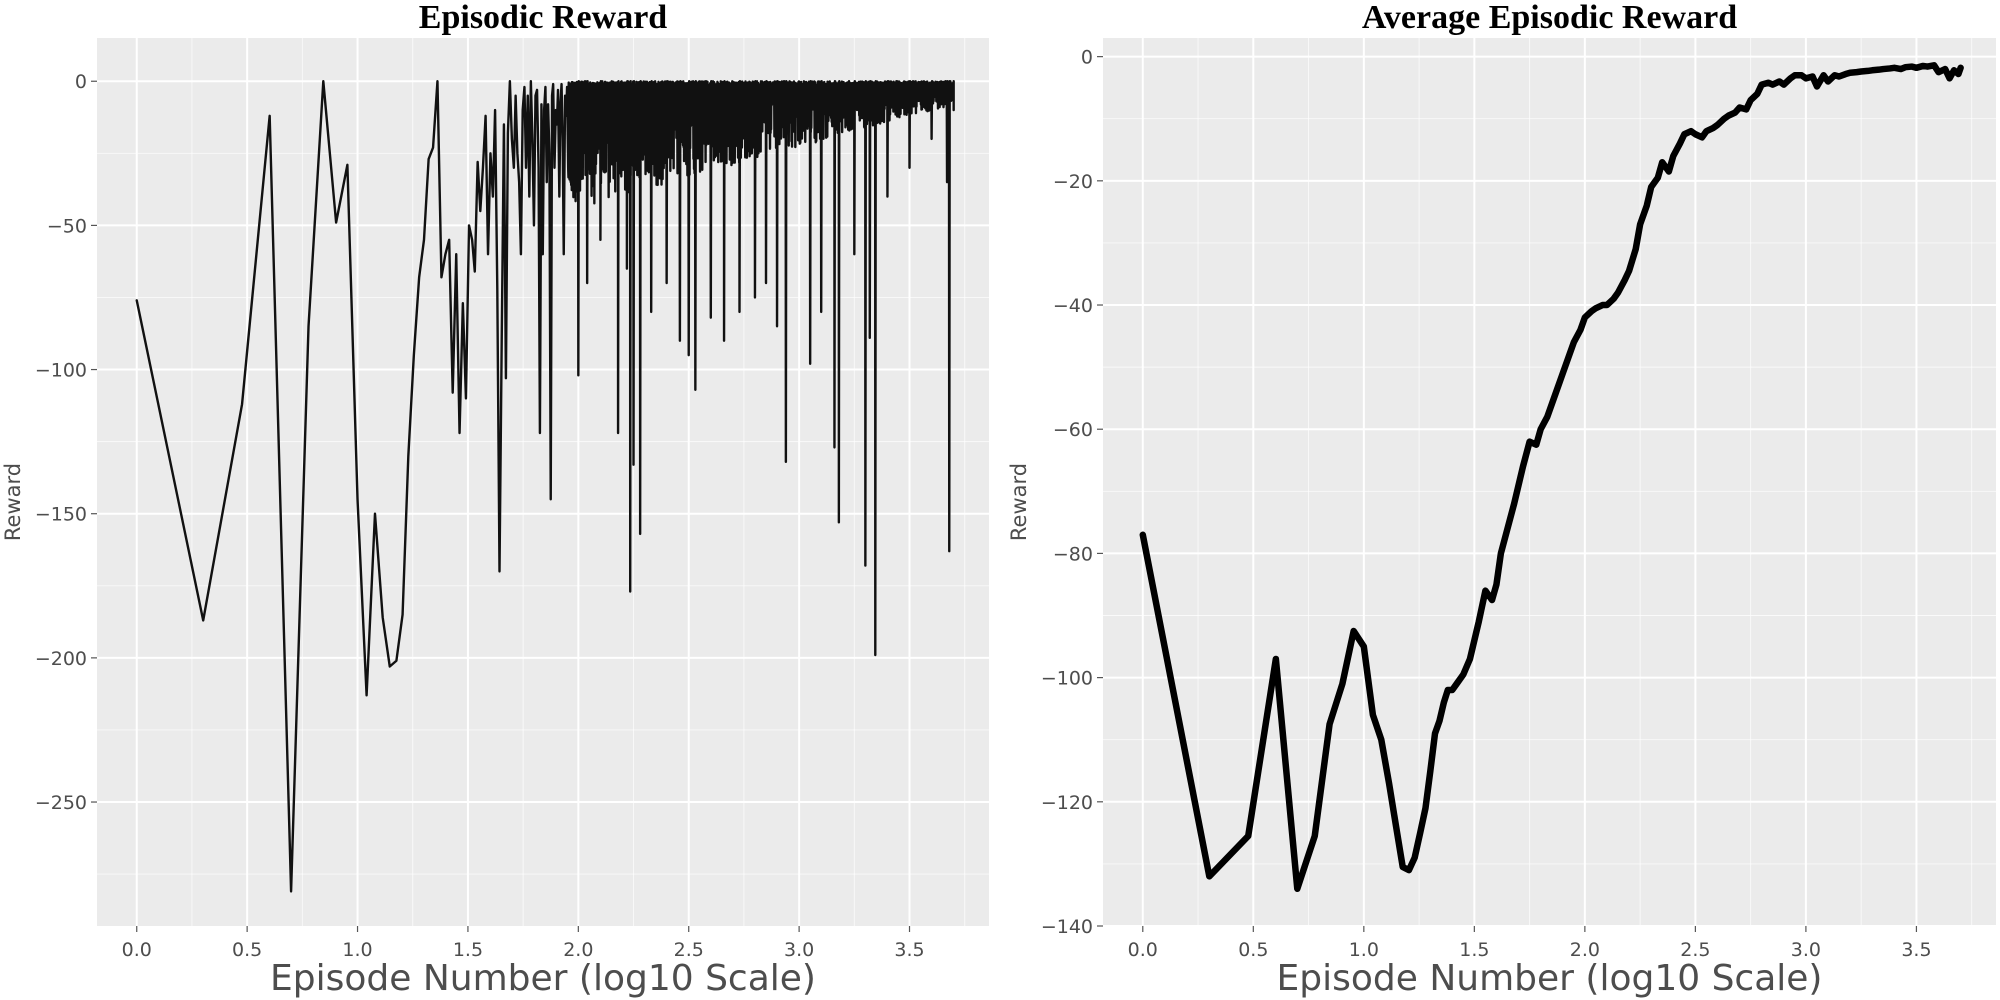 The height and width of the screenshot is (1000, 2000). Describe the element at coordinates (1073, 430) in the screenshot. I see `y-tick-label: −60` at that location.